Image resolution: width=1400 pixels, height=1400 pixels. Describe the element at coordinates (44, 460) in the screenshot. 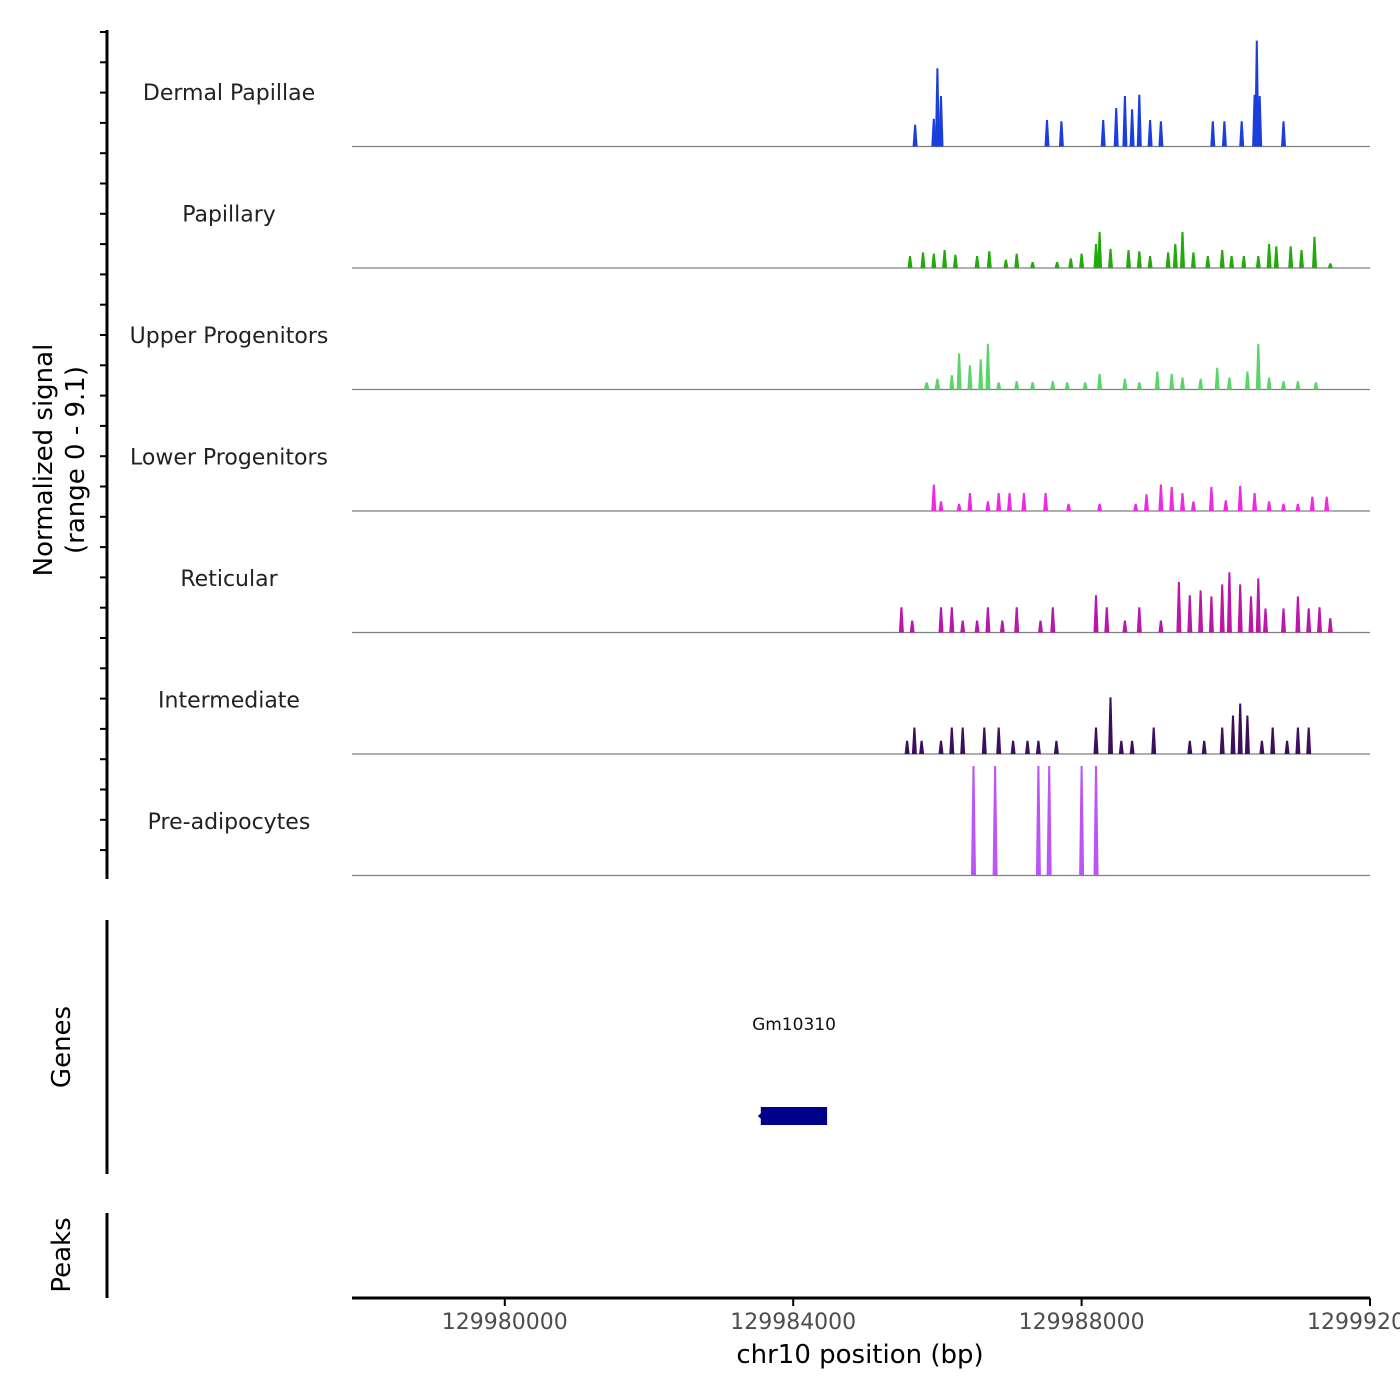

I see `y-axis-title-line1: Normalized signal` at that location.